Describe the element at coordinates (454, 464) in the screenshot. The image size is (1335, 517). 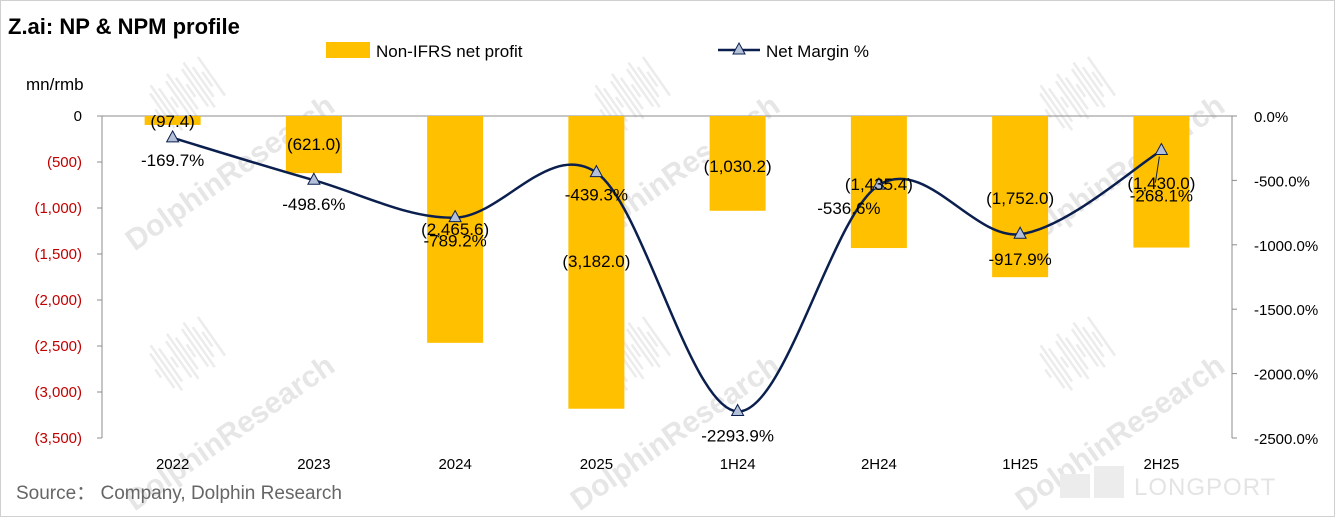
I see `x-tick-label: 2024` at that location.